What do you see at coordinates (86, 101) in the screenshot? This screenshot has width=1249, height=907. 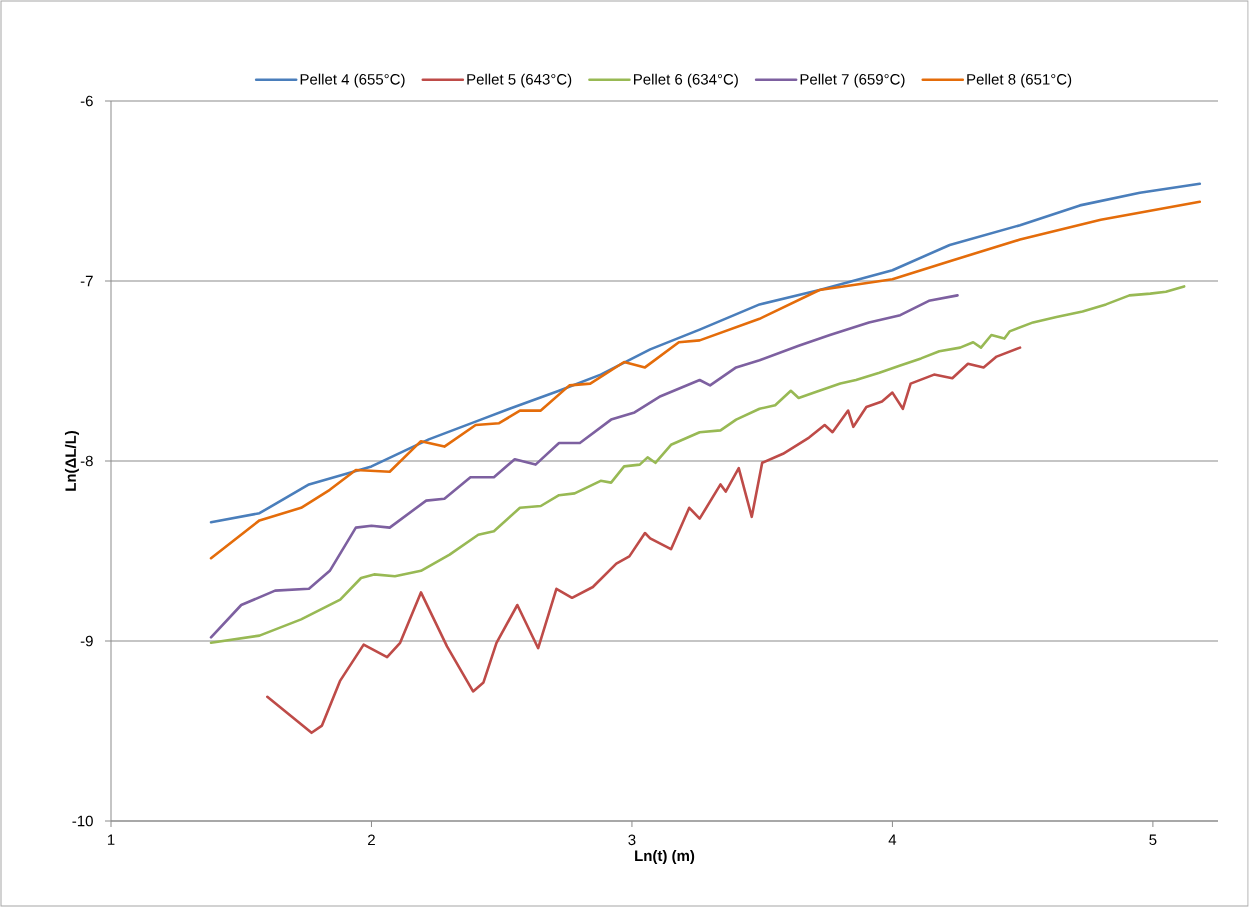 I see `y-tick-label: -6` at bounding box center [86, 101].